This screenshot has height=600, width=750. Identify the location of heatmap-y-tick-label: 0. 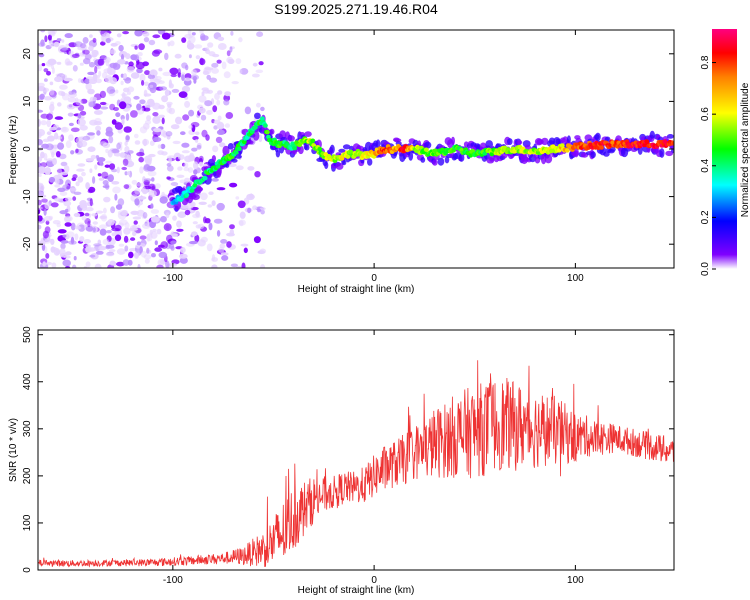
(27, 149).